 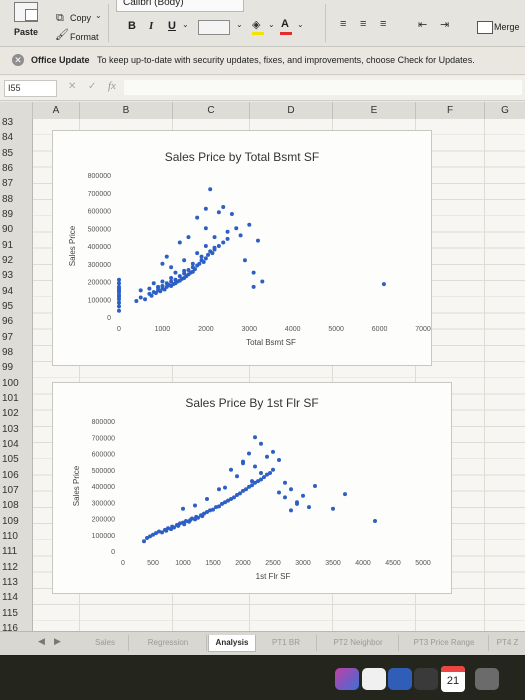 I want to click on merge-icon, so click(x=485, y=27).